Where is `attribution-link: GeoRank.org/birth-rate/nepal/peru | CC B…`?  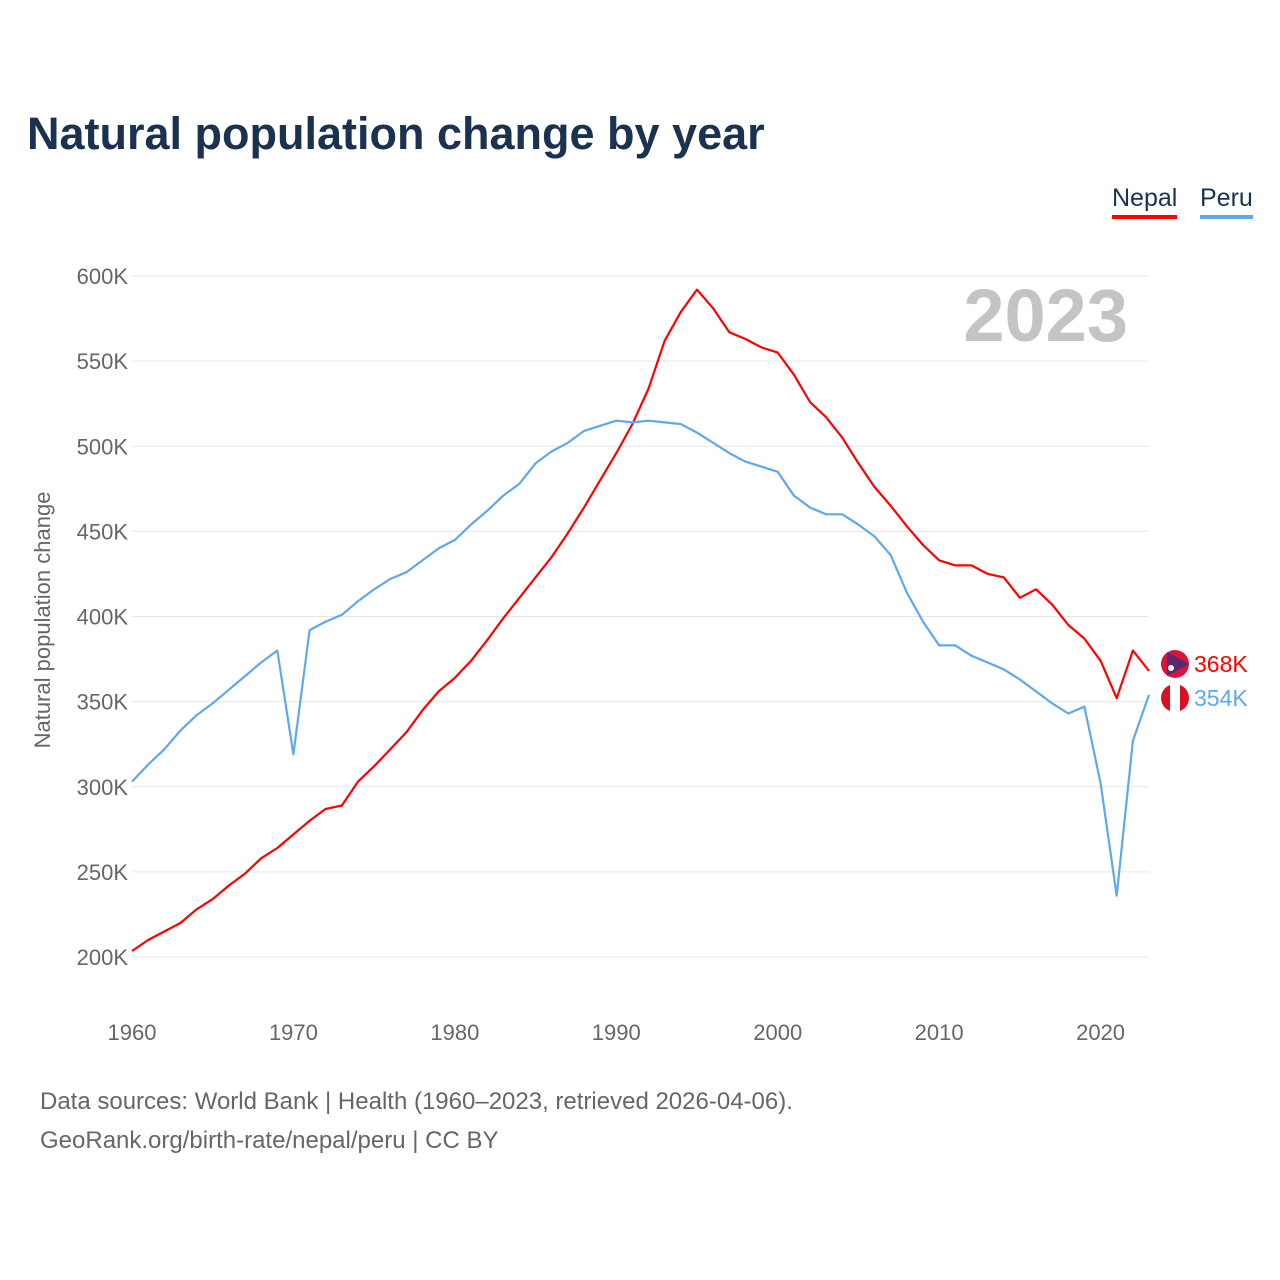 attribution-link: GeoRank.org/birth-rate/nepal/peru | CC B… is located at coordinates (269, 1140).